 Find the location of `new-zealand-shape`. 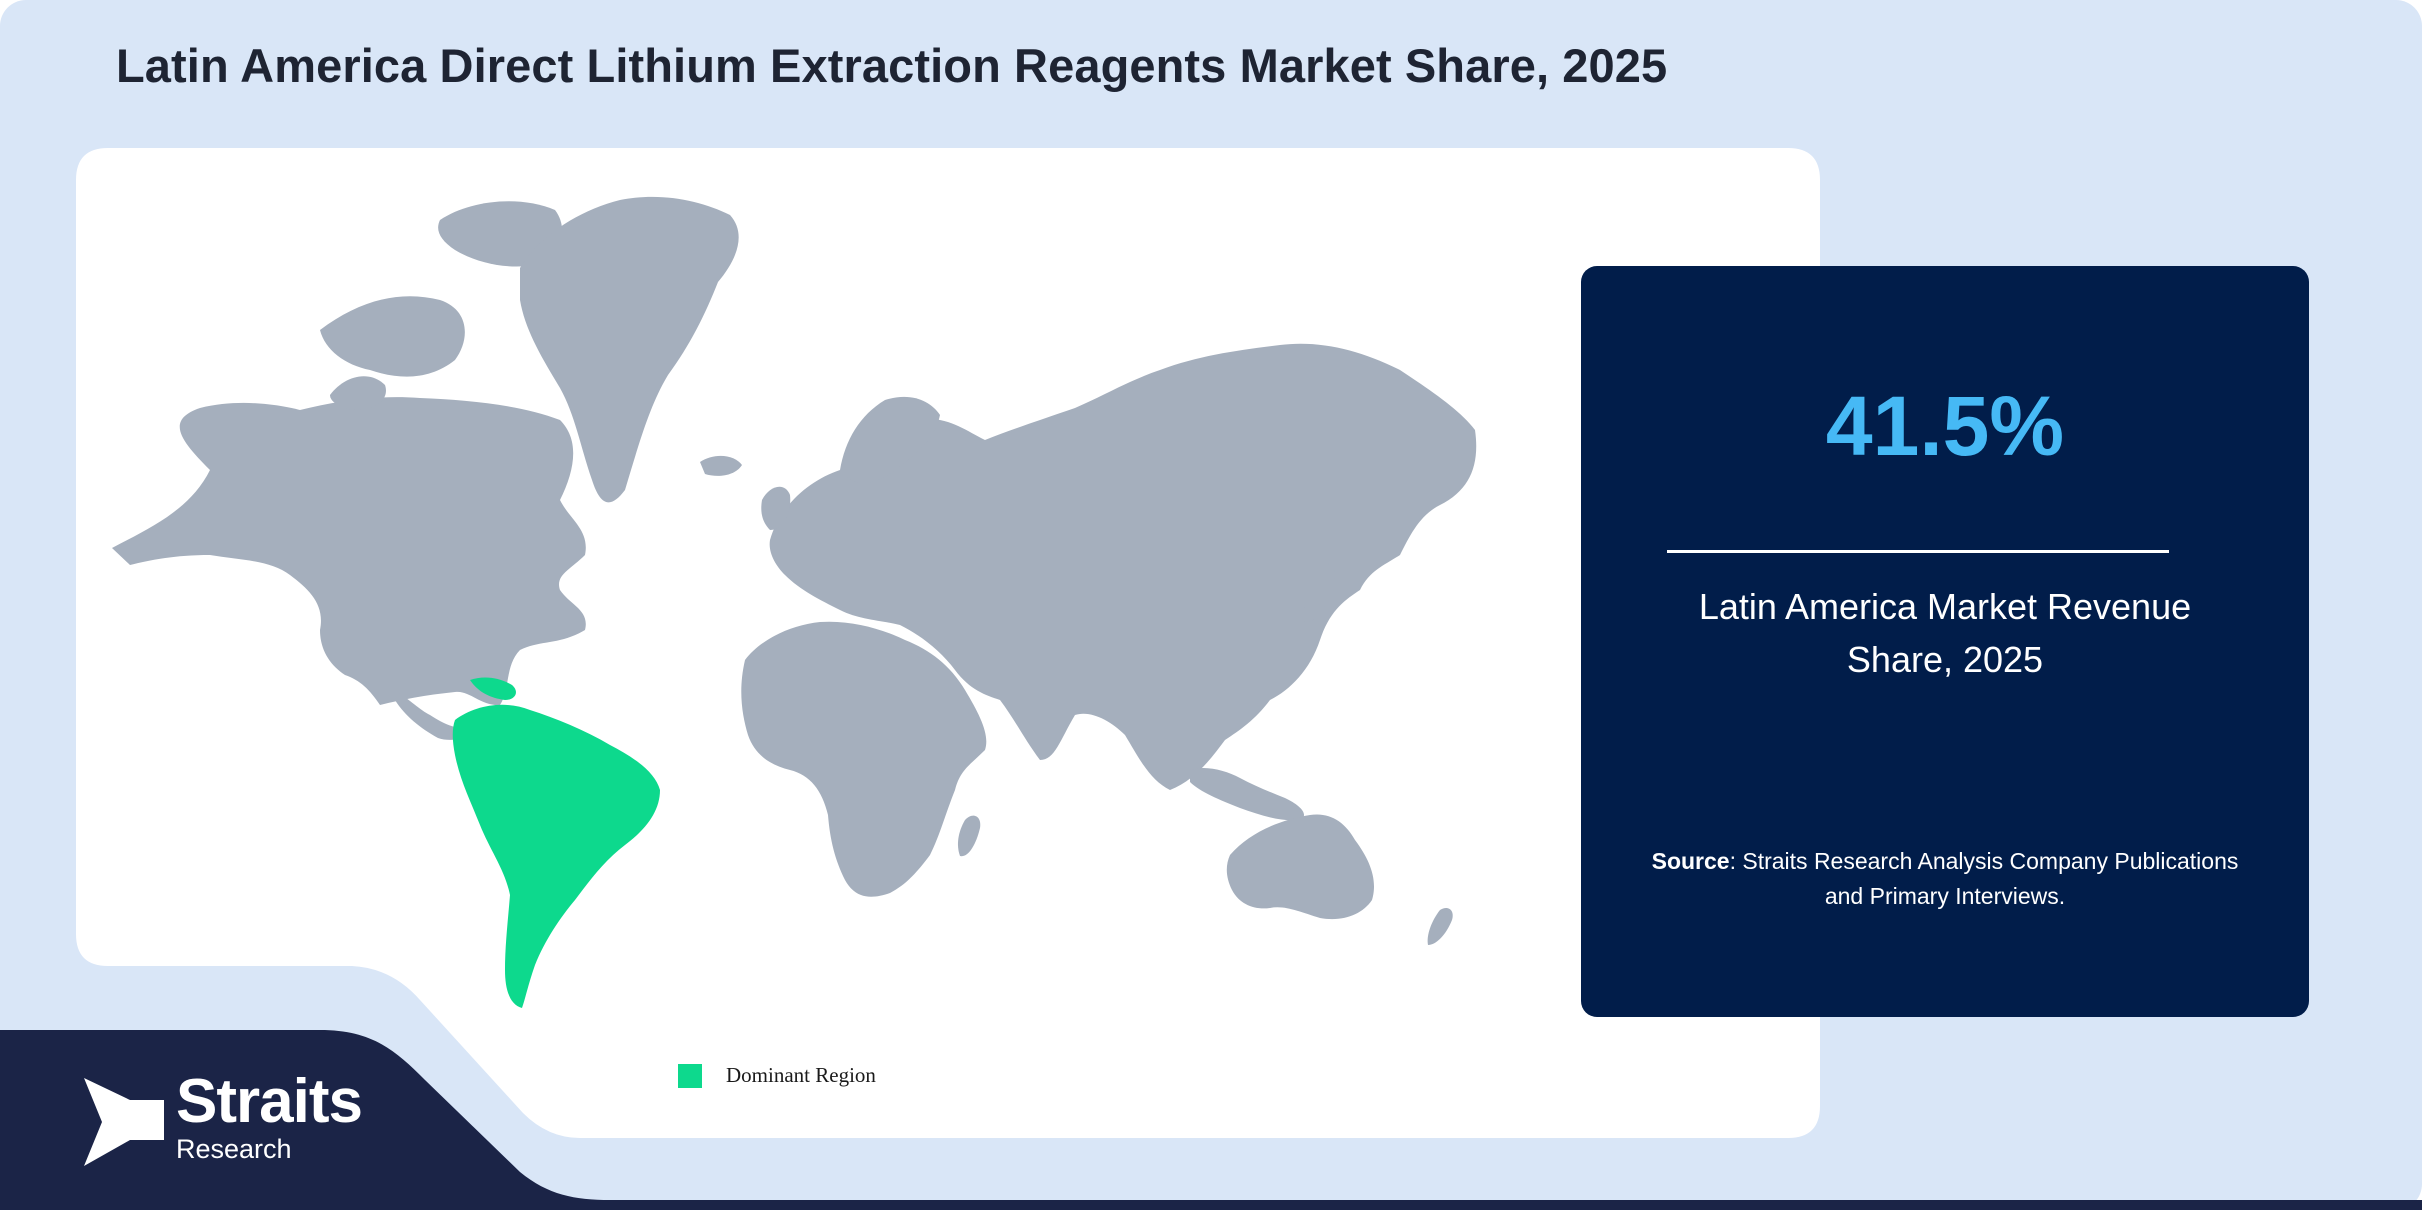

new-zealand-shape is located at coordinates (1440, 926).